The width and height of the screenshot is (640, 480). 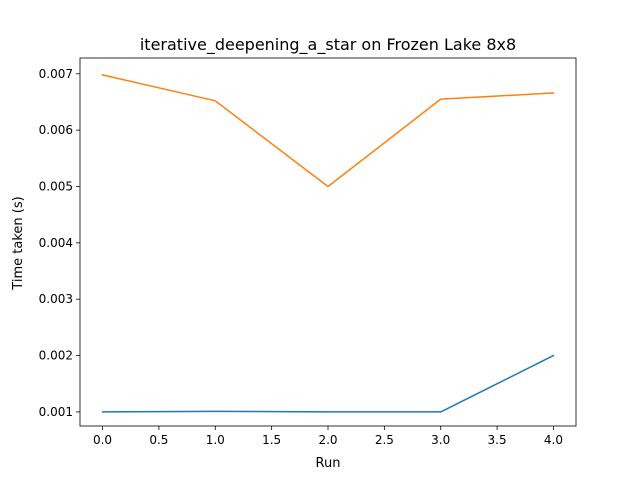 I want to click on x-tick-label: 3.0, so click(x=440, y=440).